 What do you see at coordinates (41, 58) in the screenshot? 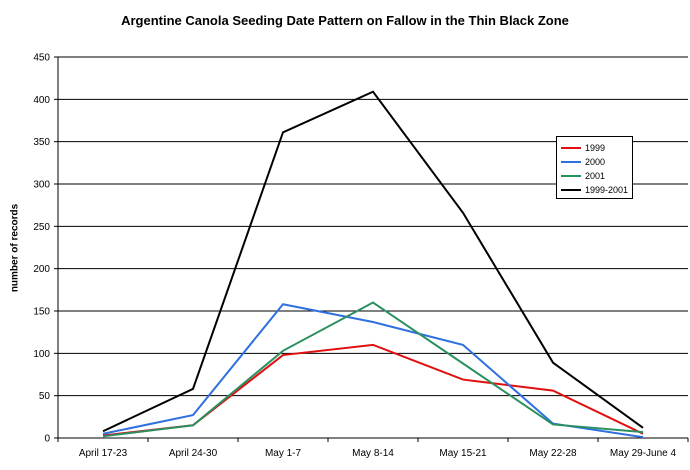
I see `y-tick-label: 450` at bounding box center [41, 58].